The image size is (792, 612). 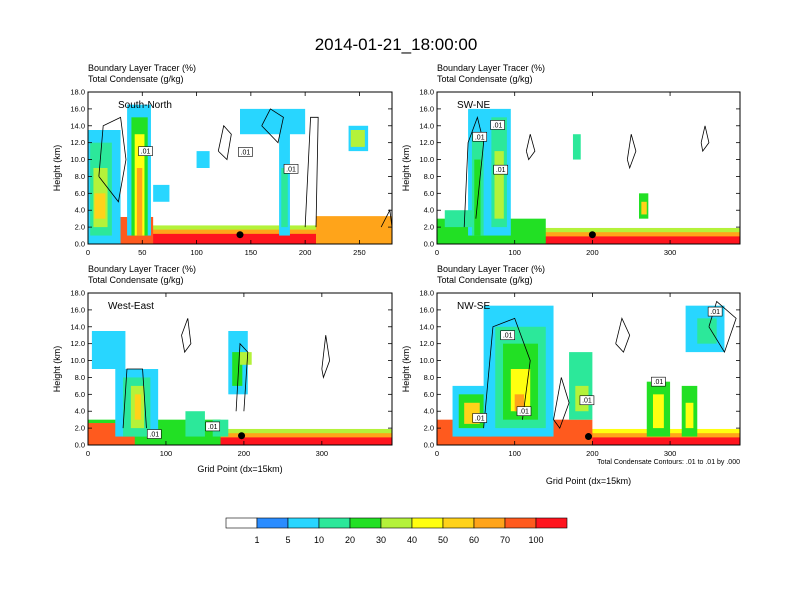 What do you see at coordinates (505, 540) in the screenshot?
I see `colorbar-label: 70` at bounding box center [505, 540].